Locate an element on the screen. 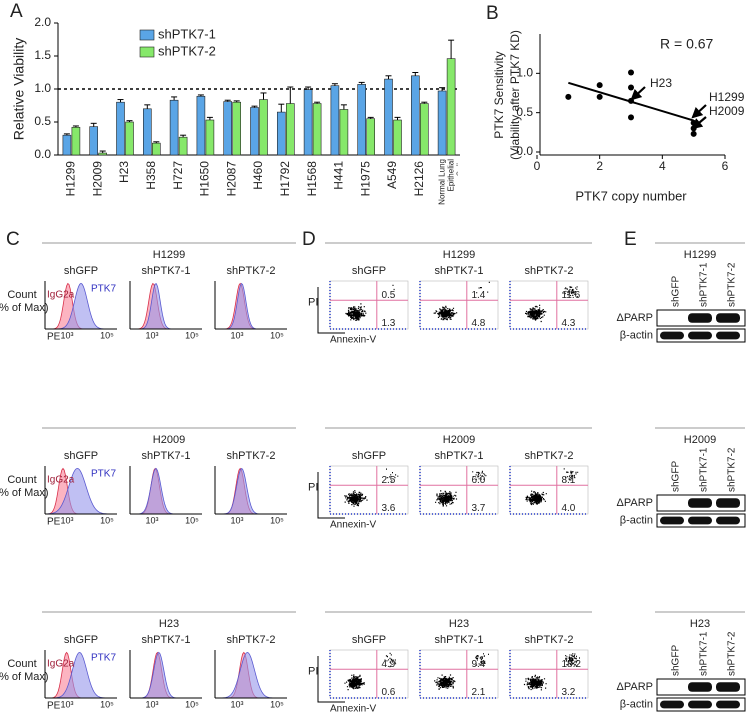 This screenshot has width=750, height=716. x-tick-label: H441 is located at coordinates (339, 175).